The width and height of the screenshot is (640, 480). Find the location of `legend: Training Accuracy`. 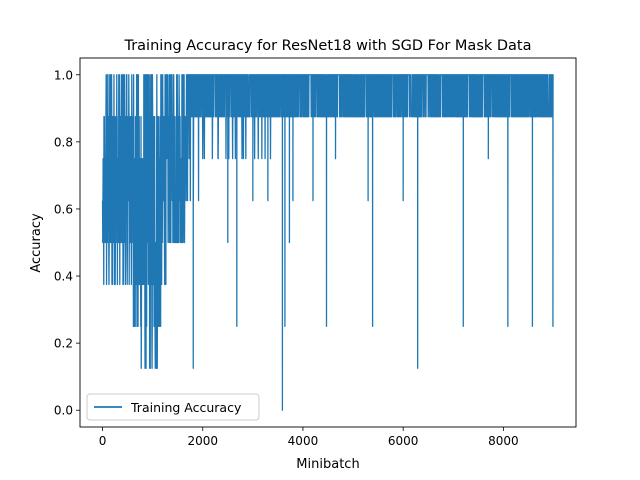

legend: Training Accuracy is located at coordinates (173, 407).